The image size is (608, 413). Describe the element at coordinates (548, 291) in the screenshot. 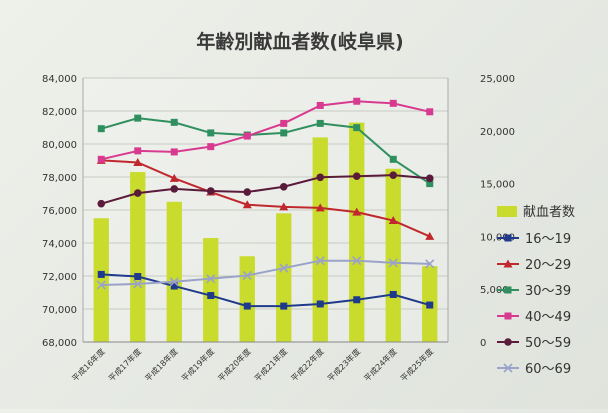

I see `legend-label: 30～39` at that location.